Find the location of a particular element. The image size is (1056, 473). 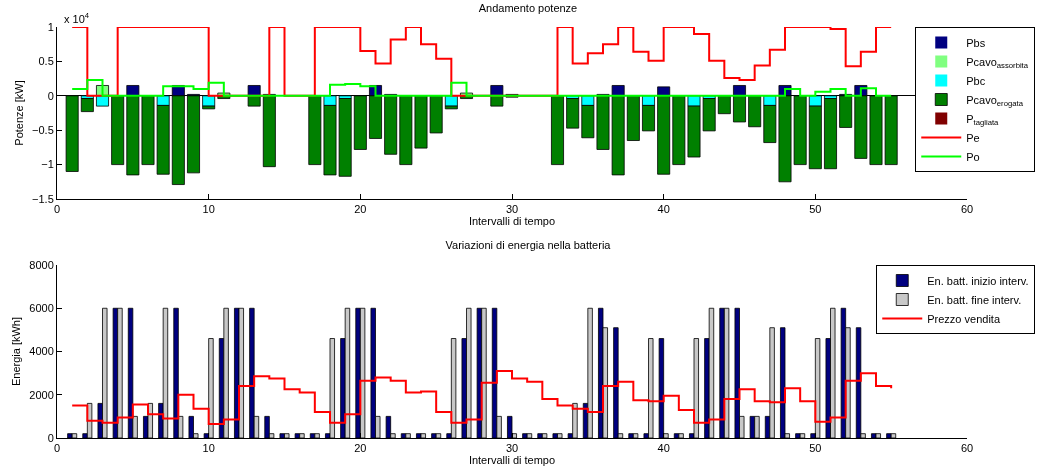

y-tick-label: 2000 is located at coordinates (41, 394).